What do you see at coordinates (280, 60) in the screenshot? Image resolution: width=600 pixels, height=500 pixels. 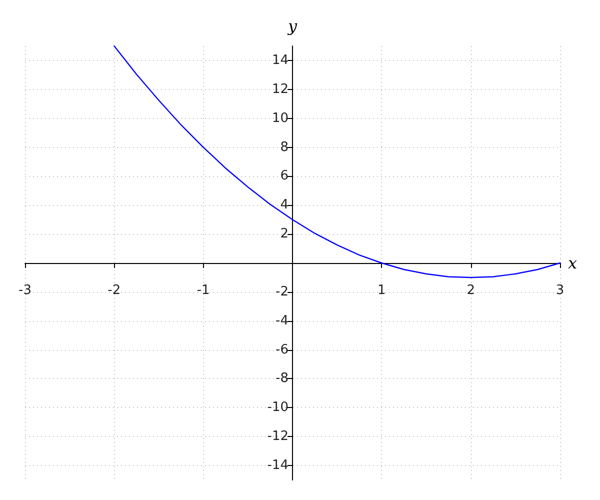 I see `y-tick-label: 14` at bounding box center [280, 60].